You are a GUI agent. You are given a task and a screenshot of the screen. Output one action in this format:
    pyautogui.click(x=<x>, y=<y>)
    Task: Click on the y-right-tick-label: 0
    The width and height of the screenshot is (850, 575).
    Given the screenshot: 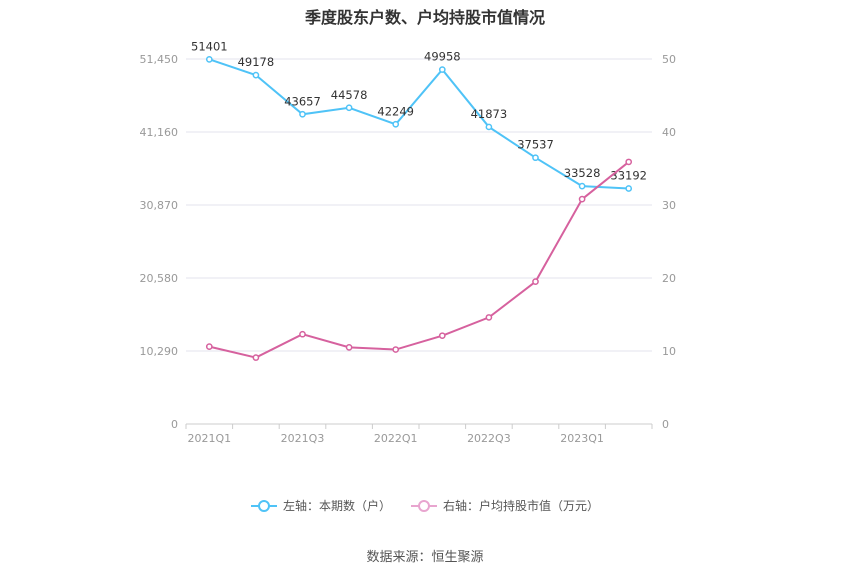 What is the action you would take?
    pyautogui.click(x=665, y=424)
    